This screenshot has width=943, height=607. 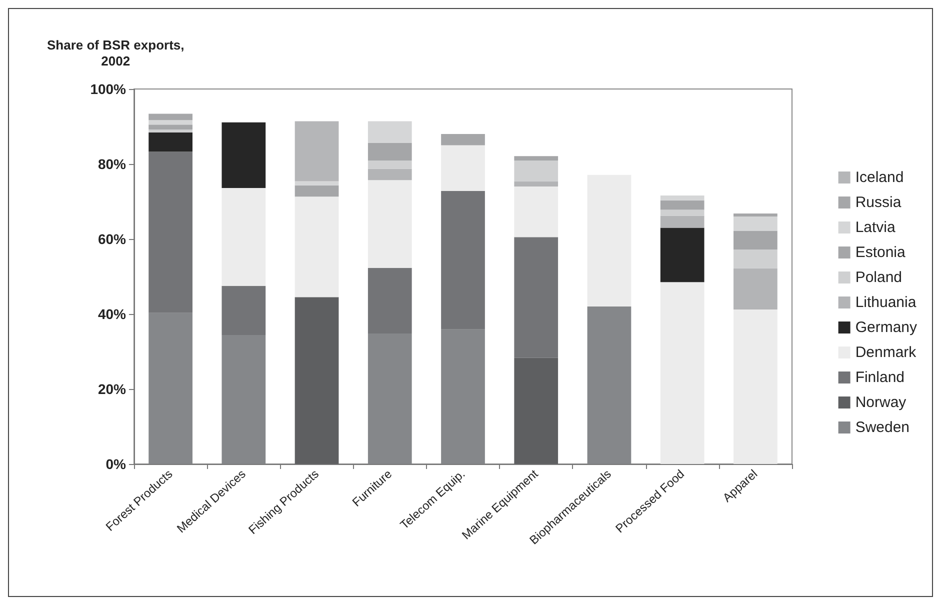 I want to click on legend-label: Estonia, so click(x=880, y=252).